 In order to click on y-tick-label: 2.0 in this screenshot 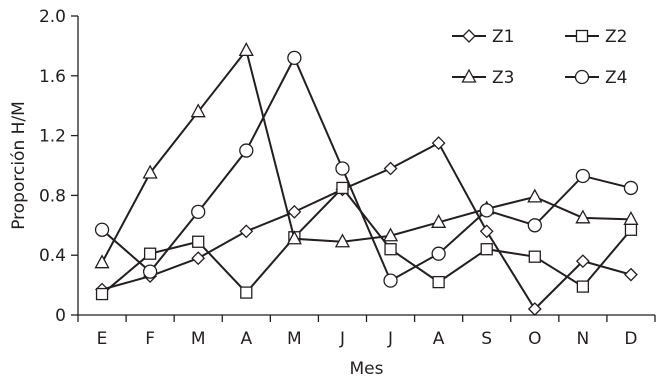, I will do `click(52, 17)`.